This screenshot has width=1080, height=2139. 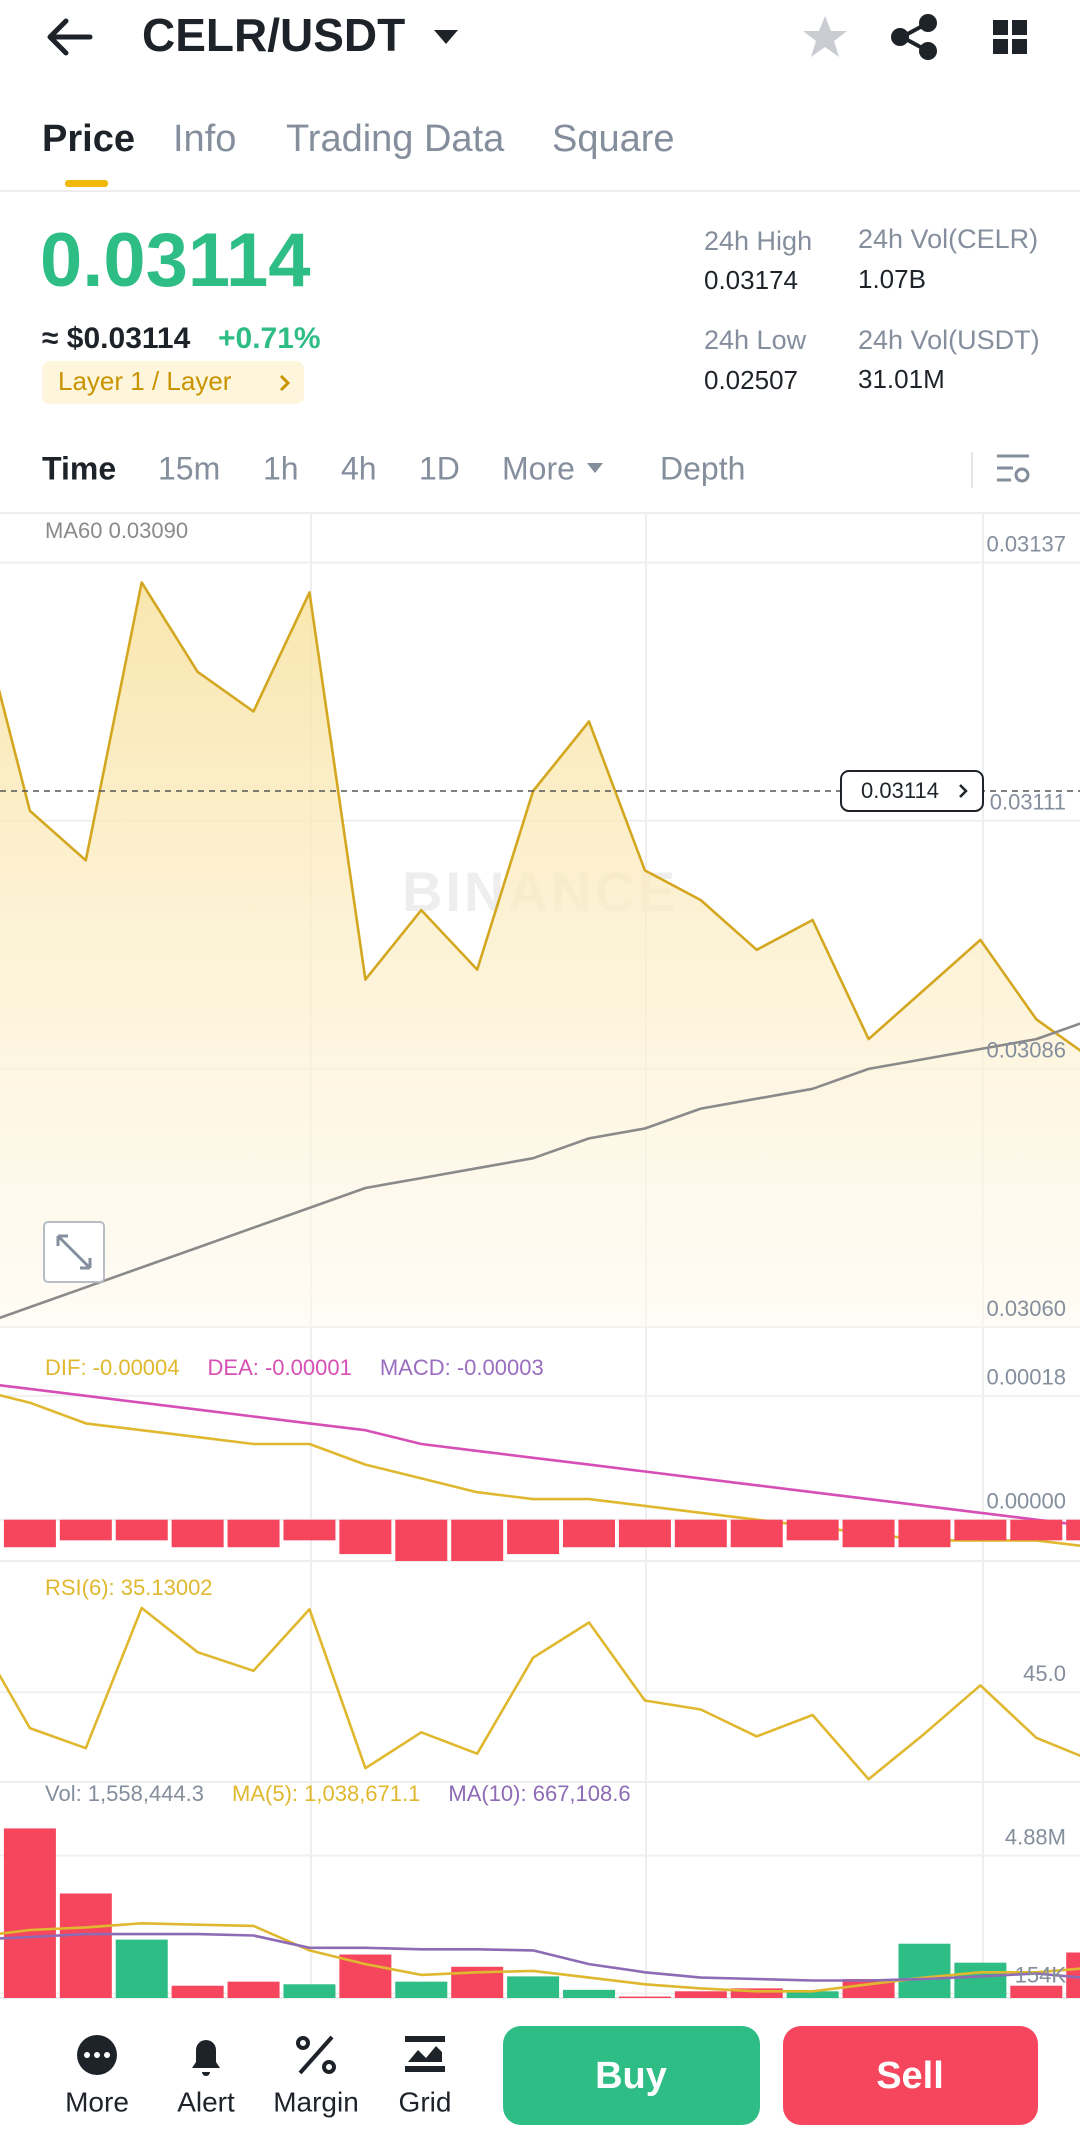 I want to click on stat-label: 24h Vol(USDT), so click(x=949, y=340).